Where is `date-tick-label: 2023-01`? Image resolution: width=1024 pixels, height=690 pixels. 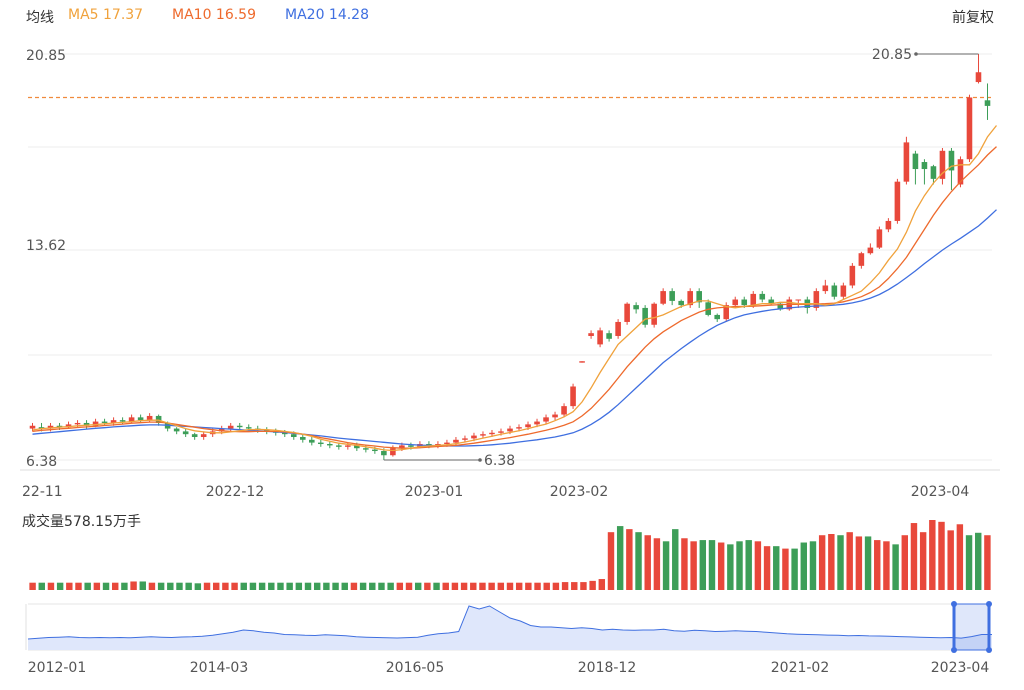 date-tick-label: 2023-01 is located at coordinates (434, 492).